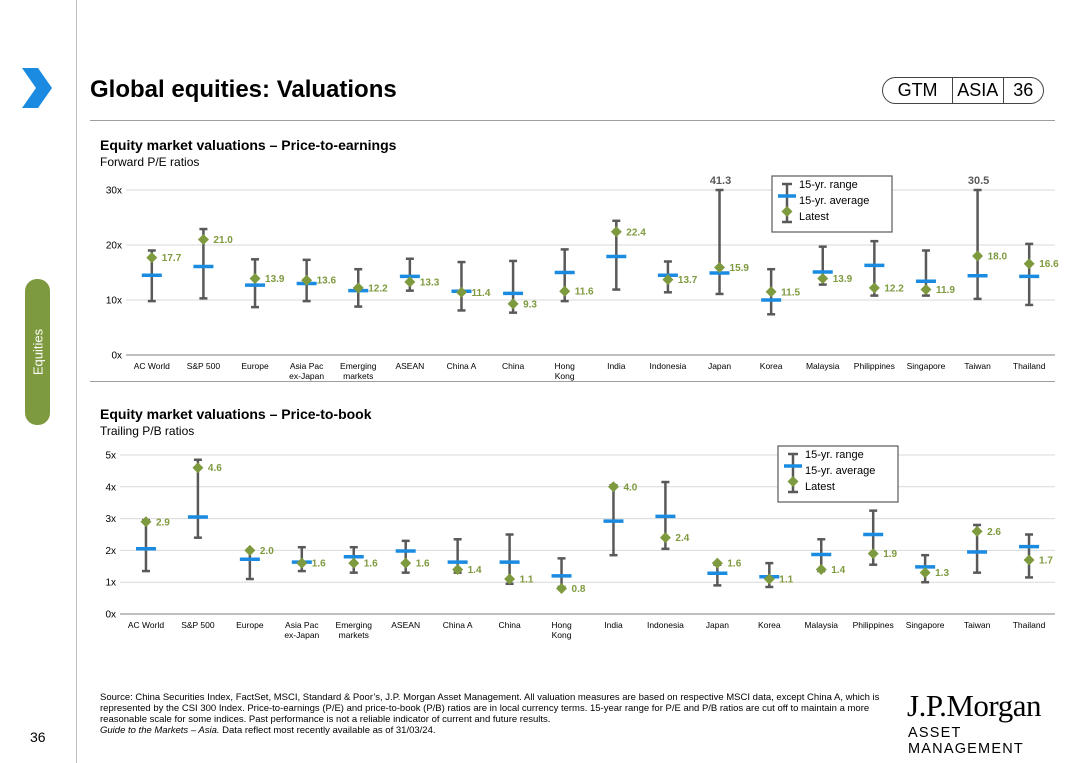  What do you see at coordinates (327, 281) in the screenshot?
I see `pe-data-label: 13.6` at bounding box center [327, 281].